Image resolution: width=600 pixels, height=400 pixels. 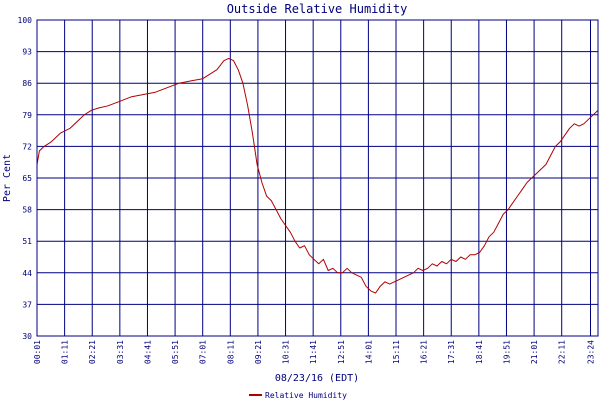 What do you see at coordinates (27, 115) in the screenshot?
I see `y-tick-label: 79` at bounding box center [27, 115].